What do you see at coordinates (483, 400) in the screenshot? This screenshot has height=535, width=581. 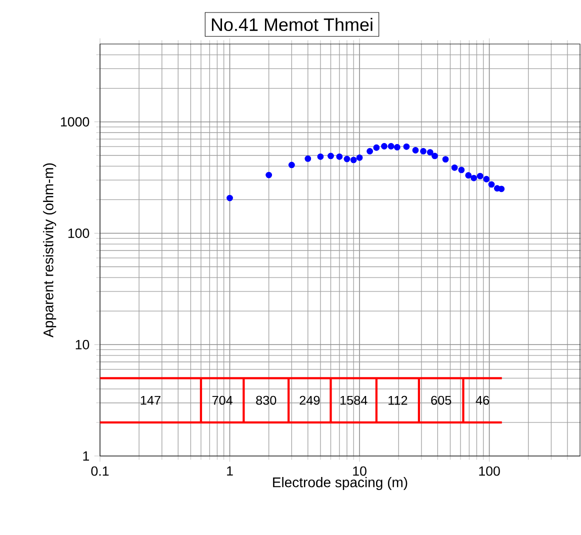 I see `annotation: 46` at bounding box center [483, 400].